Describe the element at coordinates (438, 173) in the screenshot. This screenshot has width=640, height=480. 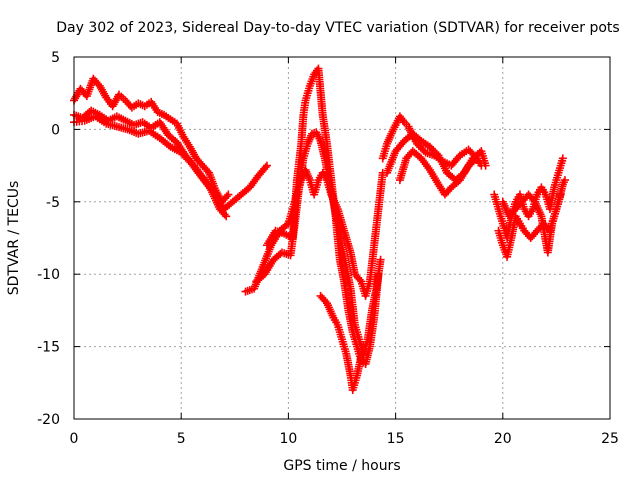
I see `series-afternoon-C` at that location.